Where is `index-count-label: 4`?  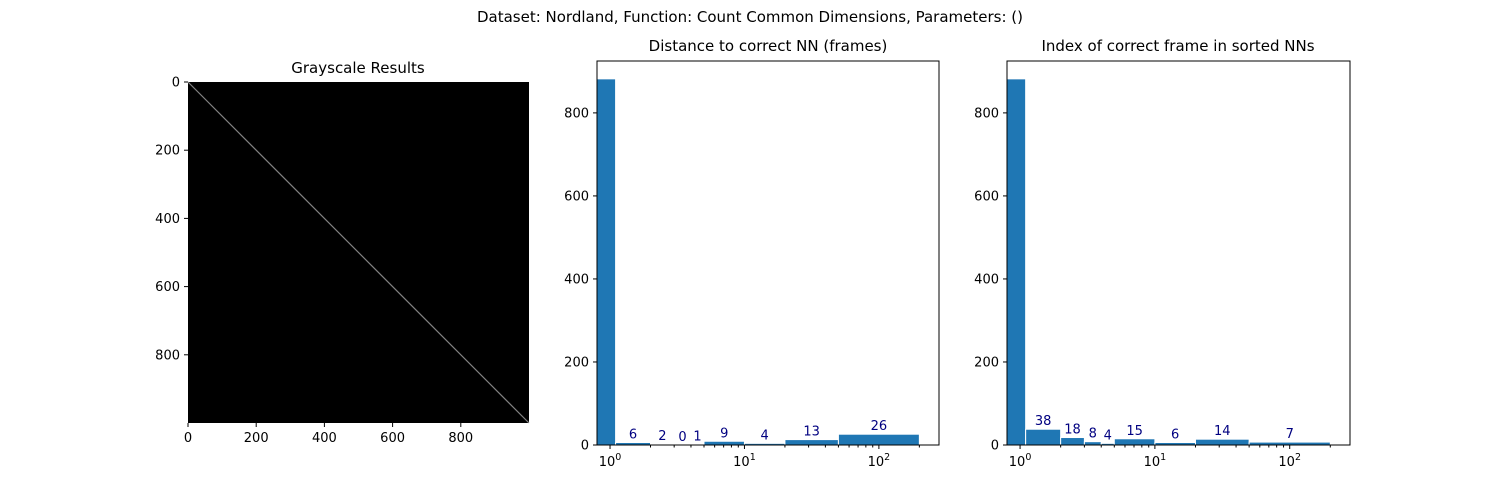 index-count-label: 4 is located at coordinates (1108, 435).